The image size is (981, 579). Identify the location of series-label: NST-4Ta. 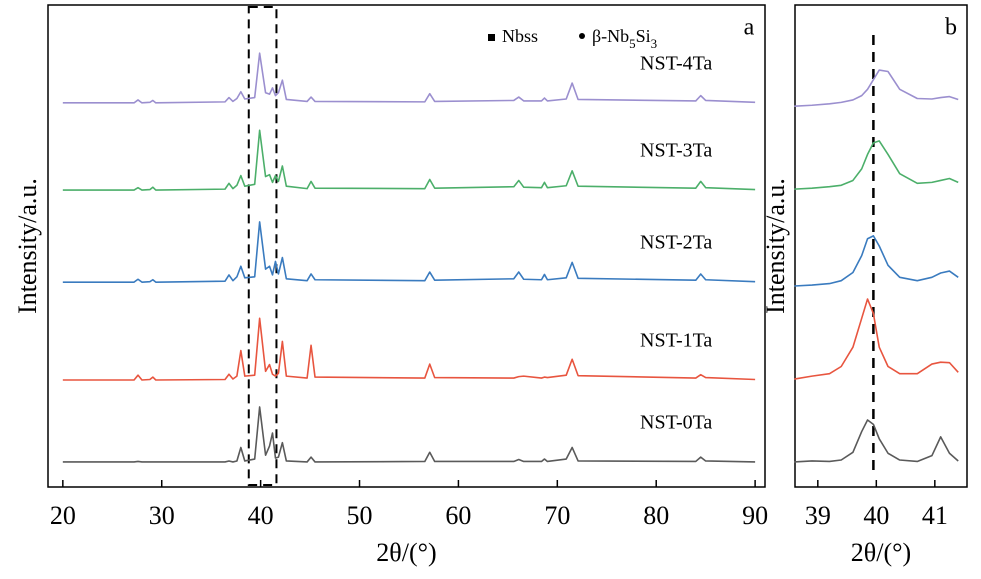
(676, 63).